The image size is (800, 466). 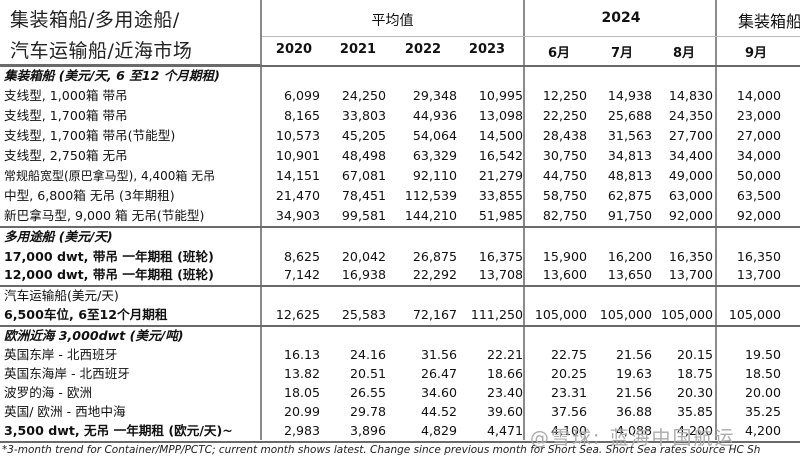 What do you see at coordinates (690, 175) in the screenshot?
I see `value-aug: 49,000` at bounding box center [690, 175].